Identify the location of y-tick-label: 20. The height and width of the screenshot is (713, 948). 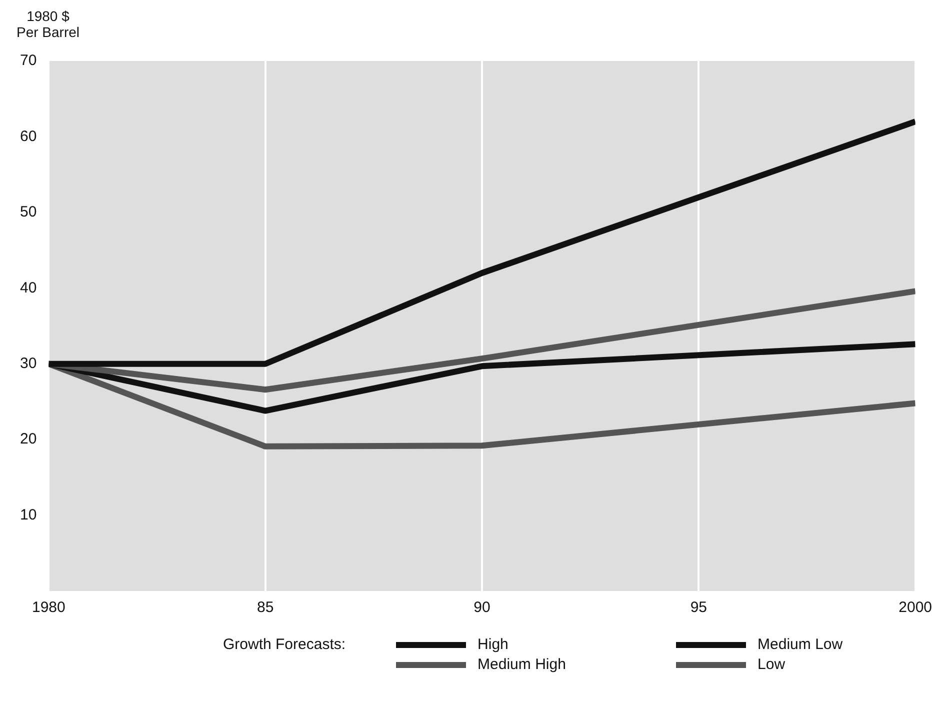
(28, 439).